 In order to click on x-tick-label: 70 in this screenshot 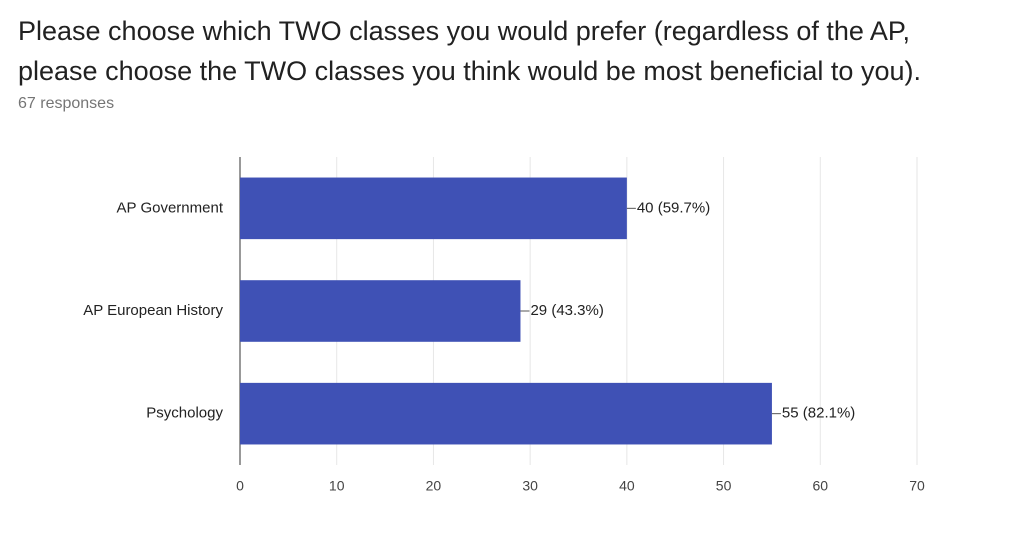, I will do `click(917, 486)`.